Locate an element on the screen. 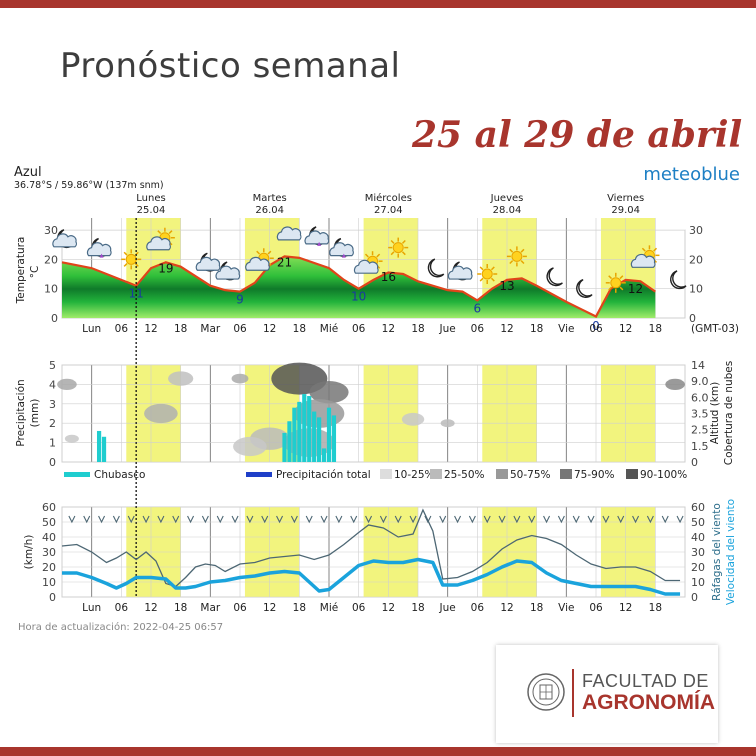  xtick-temp: Mié is located at coordinates (329, 329).